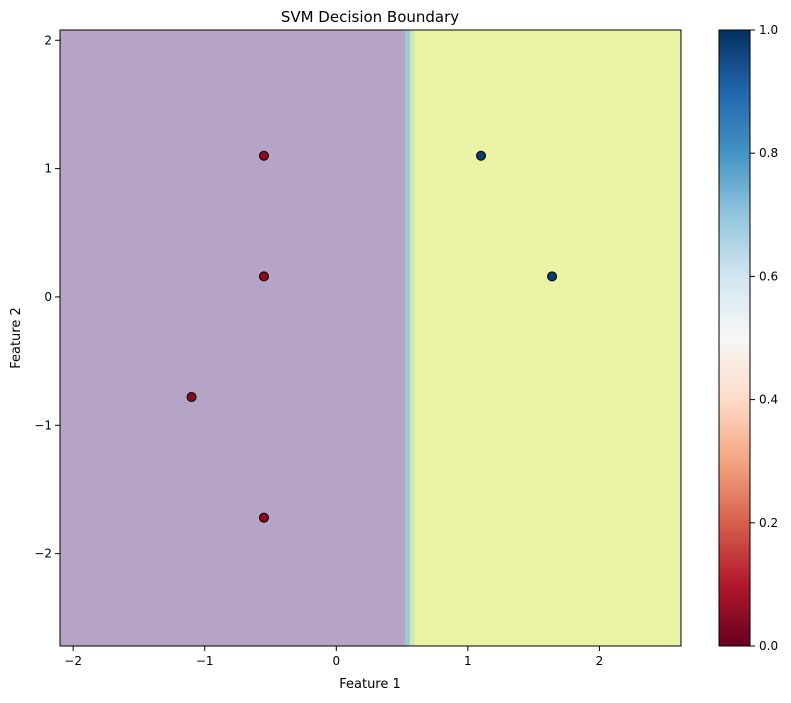  I want to click on y-axis-ticks: −2 −1 0 1 2, so click(47, 297).